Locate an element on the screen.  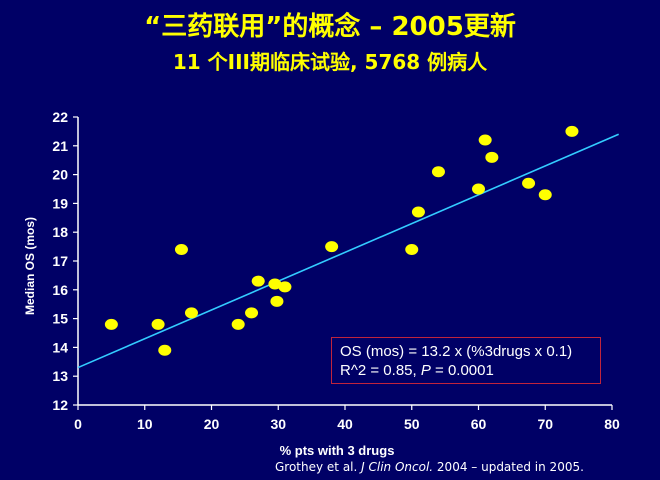
citation-authors: Grothey et al. is located at coordinates (318, 467).